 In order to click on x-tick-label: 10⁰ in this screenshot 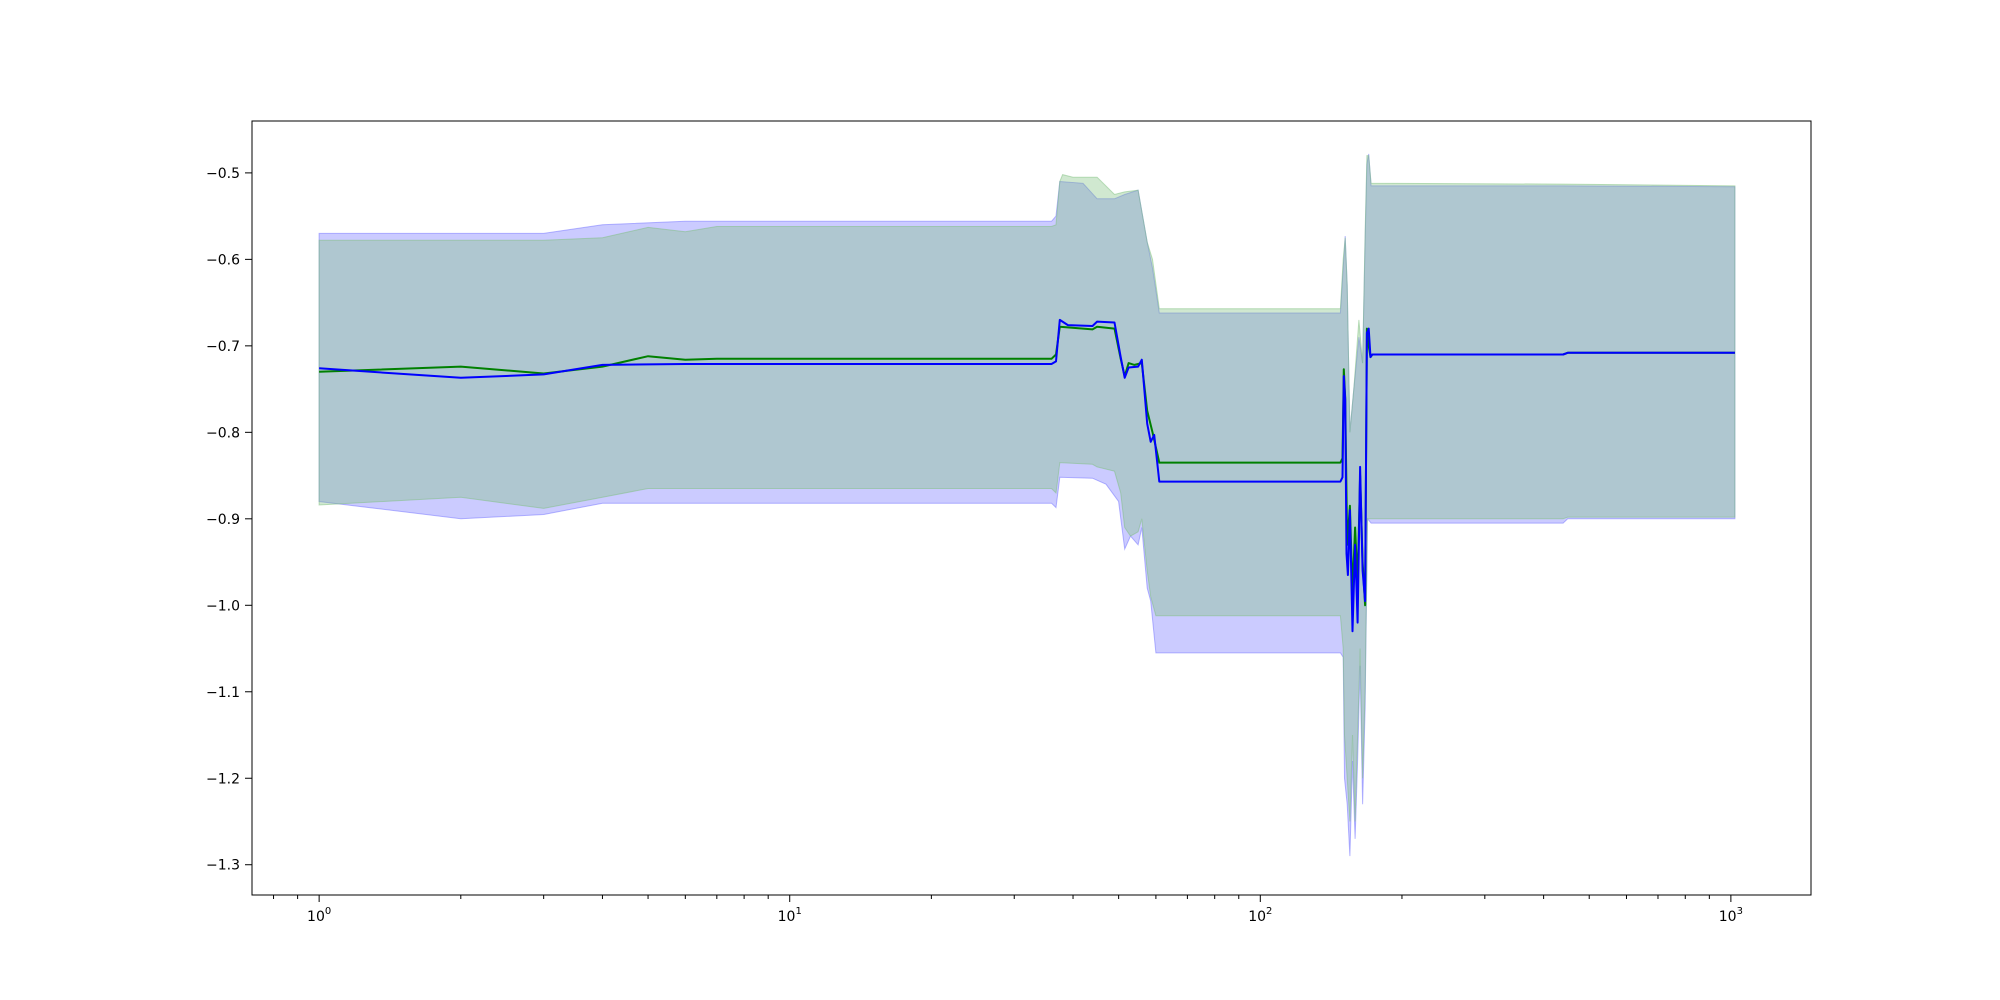, I will do `click(319, 915)`.